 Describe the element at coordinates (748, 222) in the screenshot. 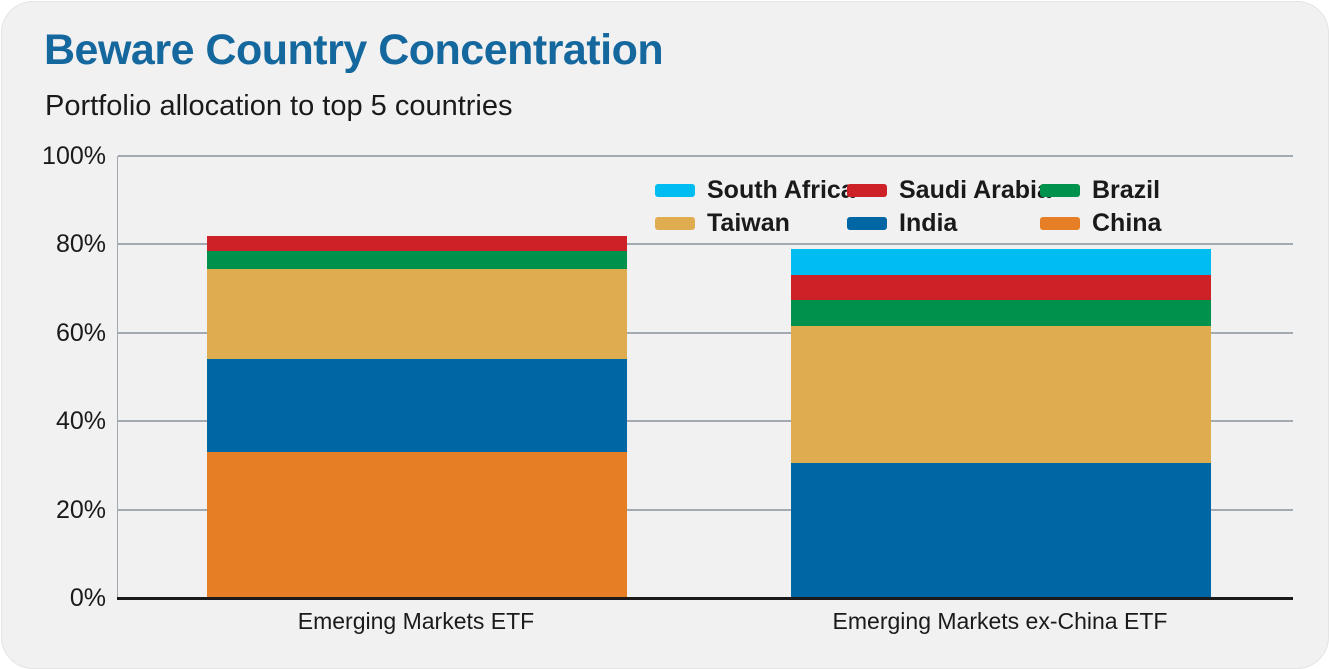

I see `legend-label-taiwan: Taiwan` at that location.